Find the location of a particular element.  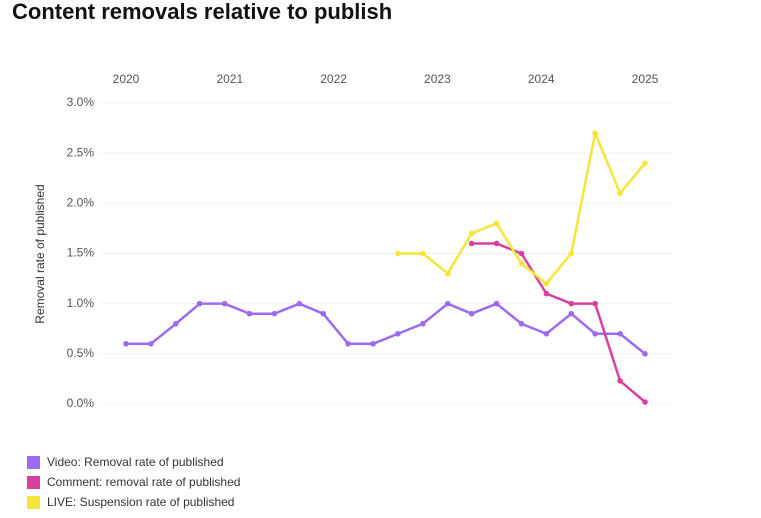

legend-label: Video: Removal rate of published is located at coordinates (135, 462).